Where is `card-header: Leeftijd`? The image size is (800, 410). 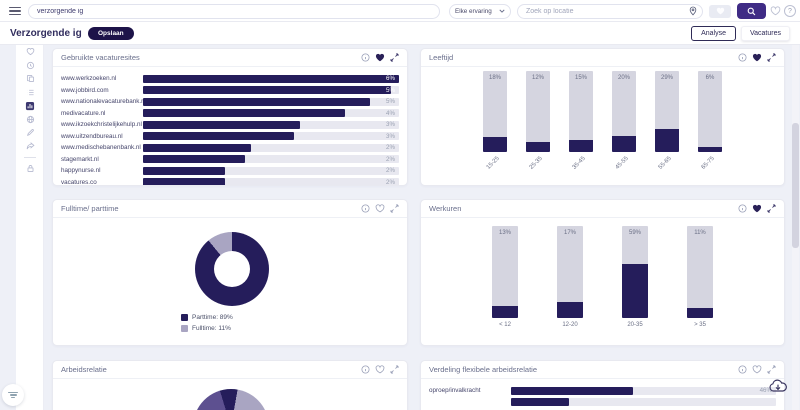 card-header: Leeftijd is located at coordinates (602, 58).